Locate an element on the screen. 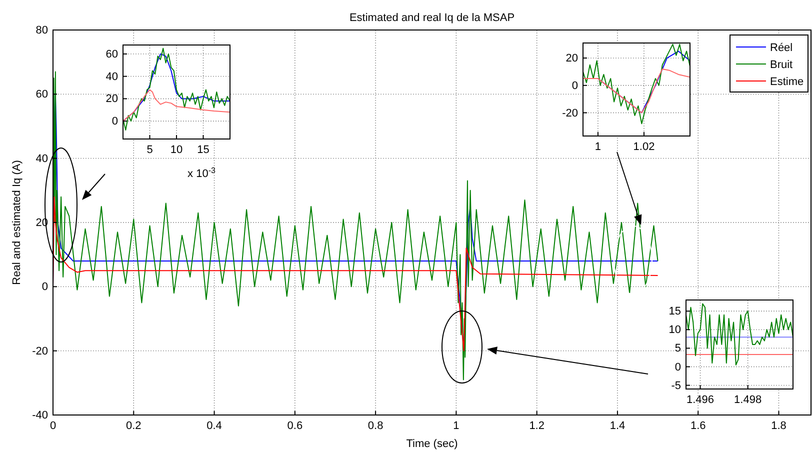 This screenshot has height=453, width=812. legend-label: Réel is located at coordinates (781, 48).